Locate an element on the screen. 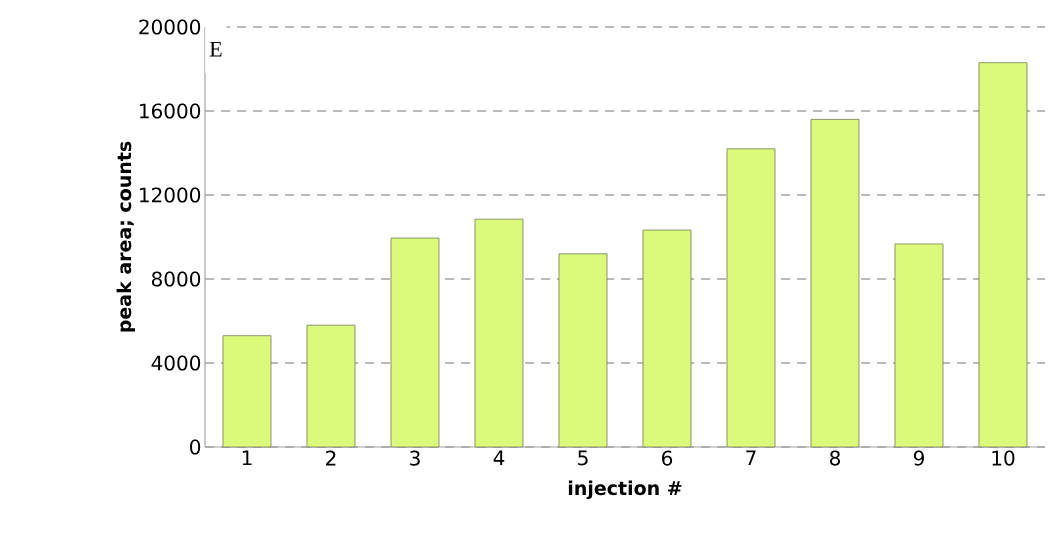  x-axis-title: injection # is located at coordinates (625, 490).